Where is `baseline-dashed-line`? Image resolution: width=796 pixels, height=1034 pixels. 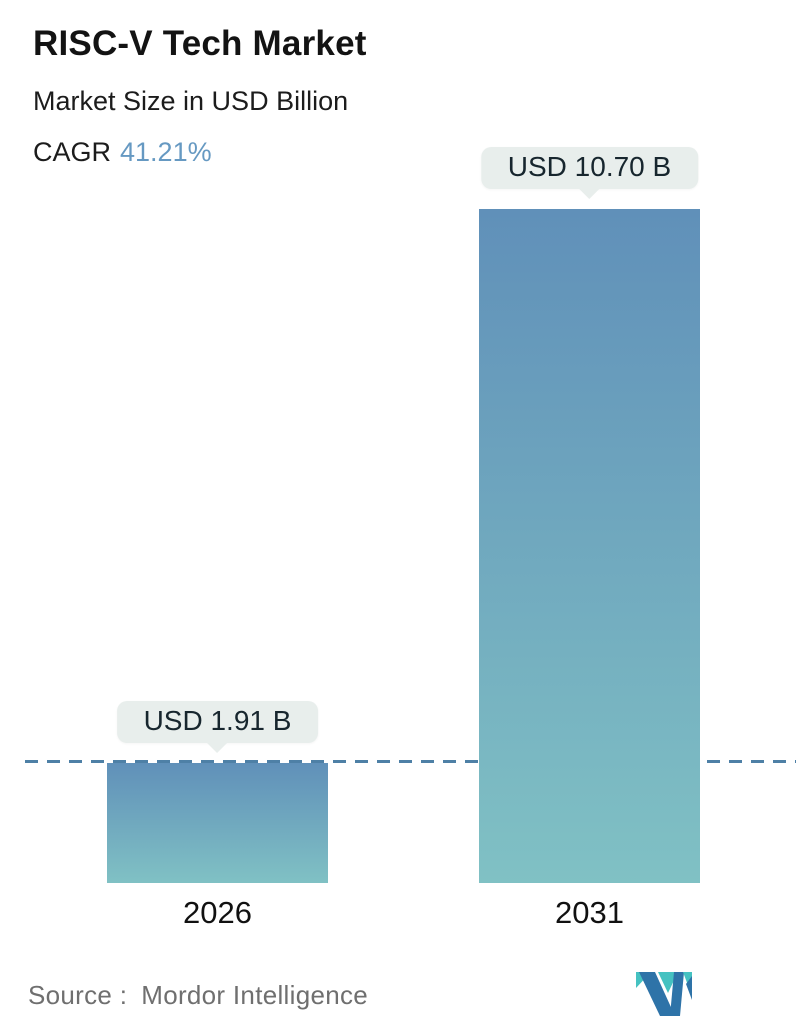 baseline-dashed-line is located at coordinates (410, 761).